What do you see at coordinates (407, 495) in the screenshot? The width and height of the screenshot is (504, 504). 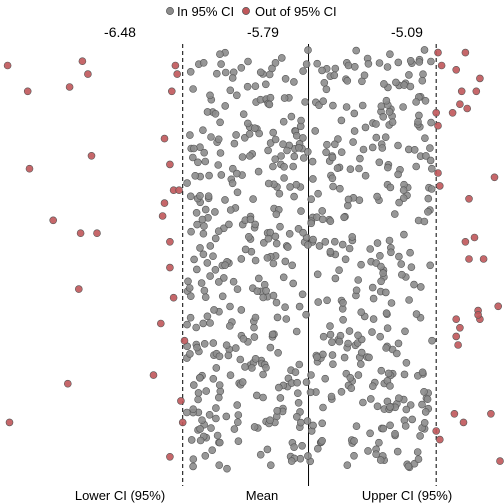 I see `upper-ci-name-label: Upper CI (95%)` at bounding box center [407, 495].